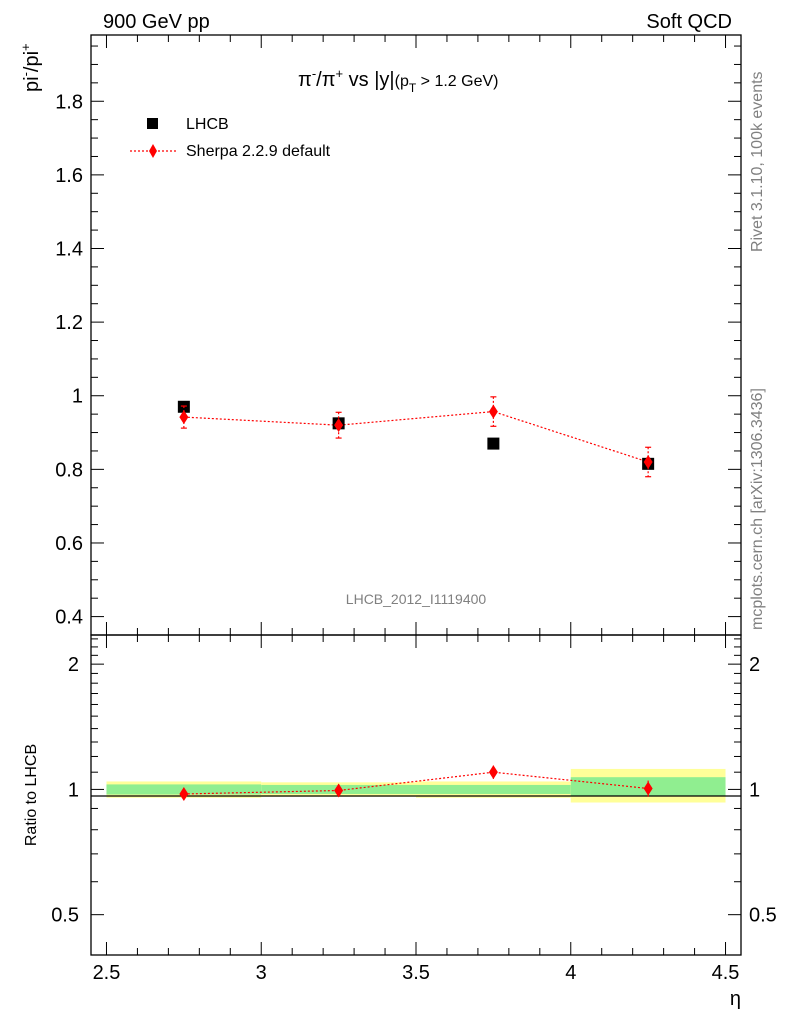  I want to click on main-ytick-label: 0.4, so click(69, 618).